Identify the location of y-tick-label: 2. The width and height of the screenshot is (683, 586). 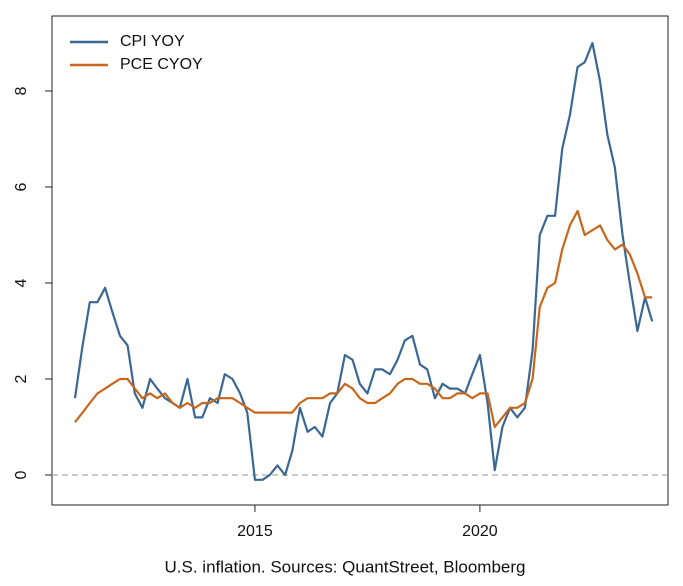
(21, 378).